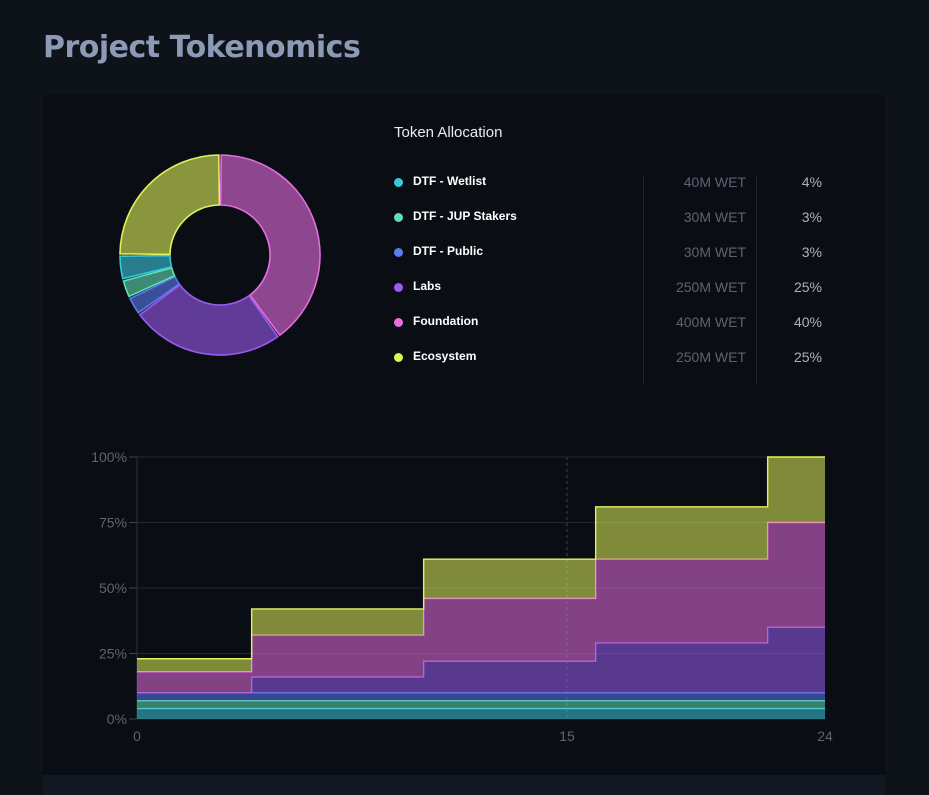  What do you see at coordinates (714, 182) in the screenshot?
I see `legend-item-amount: 40M WET` at bounding box center [714, 182].